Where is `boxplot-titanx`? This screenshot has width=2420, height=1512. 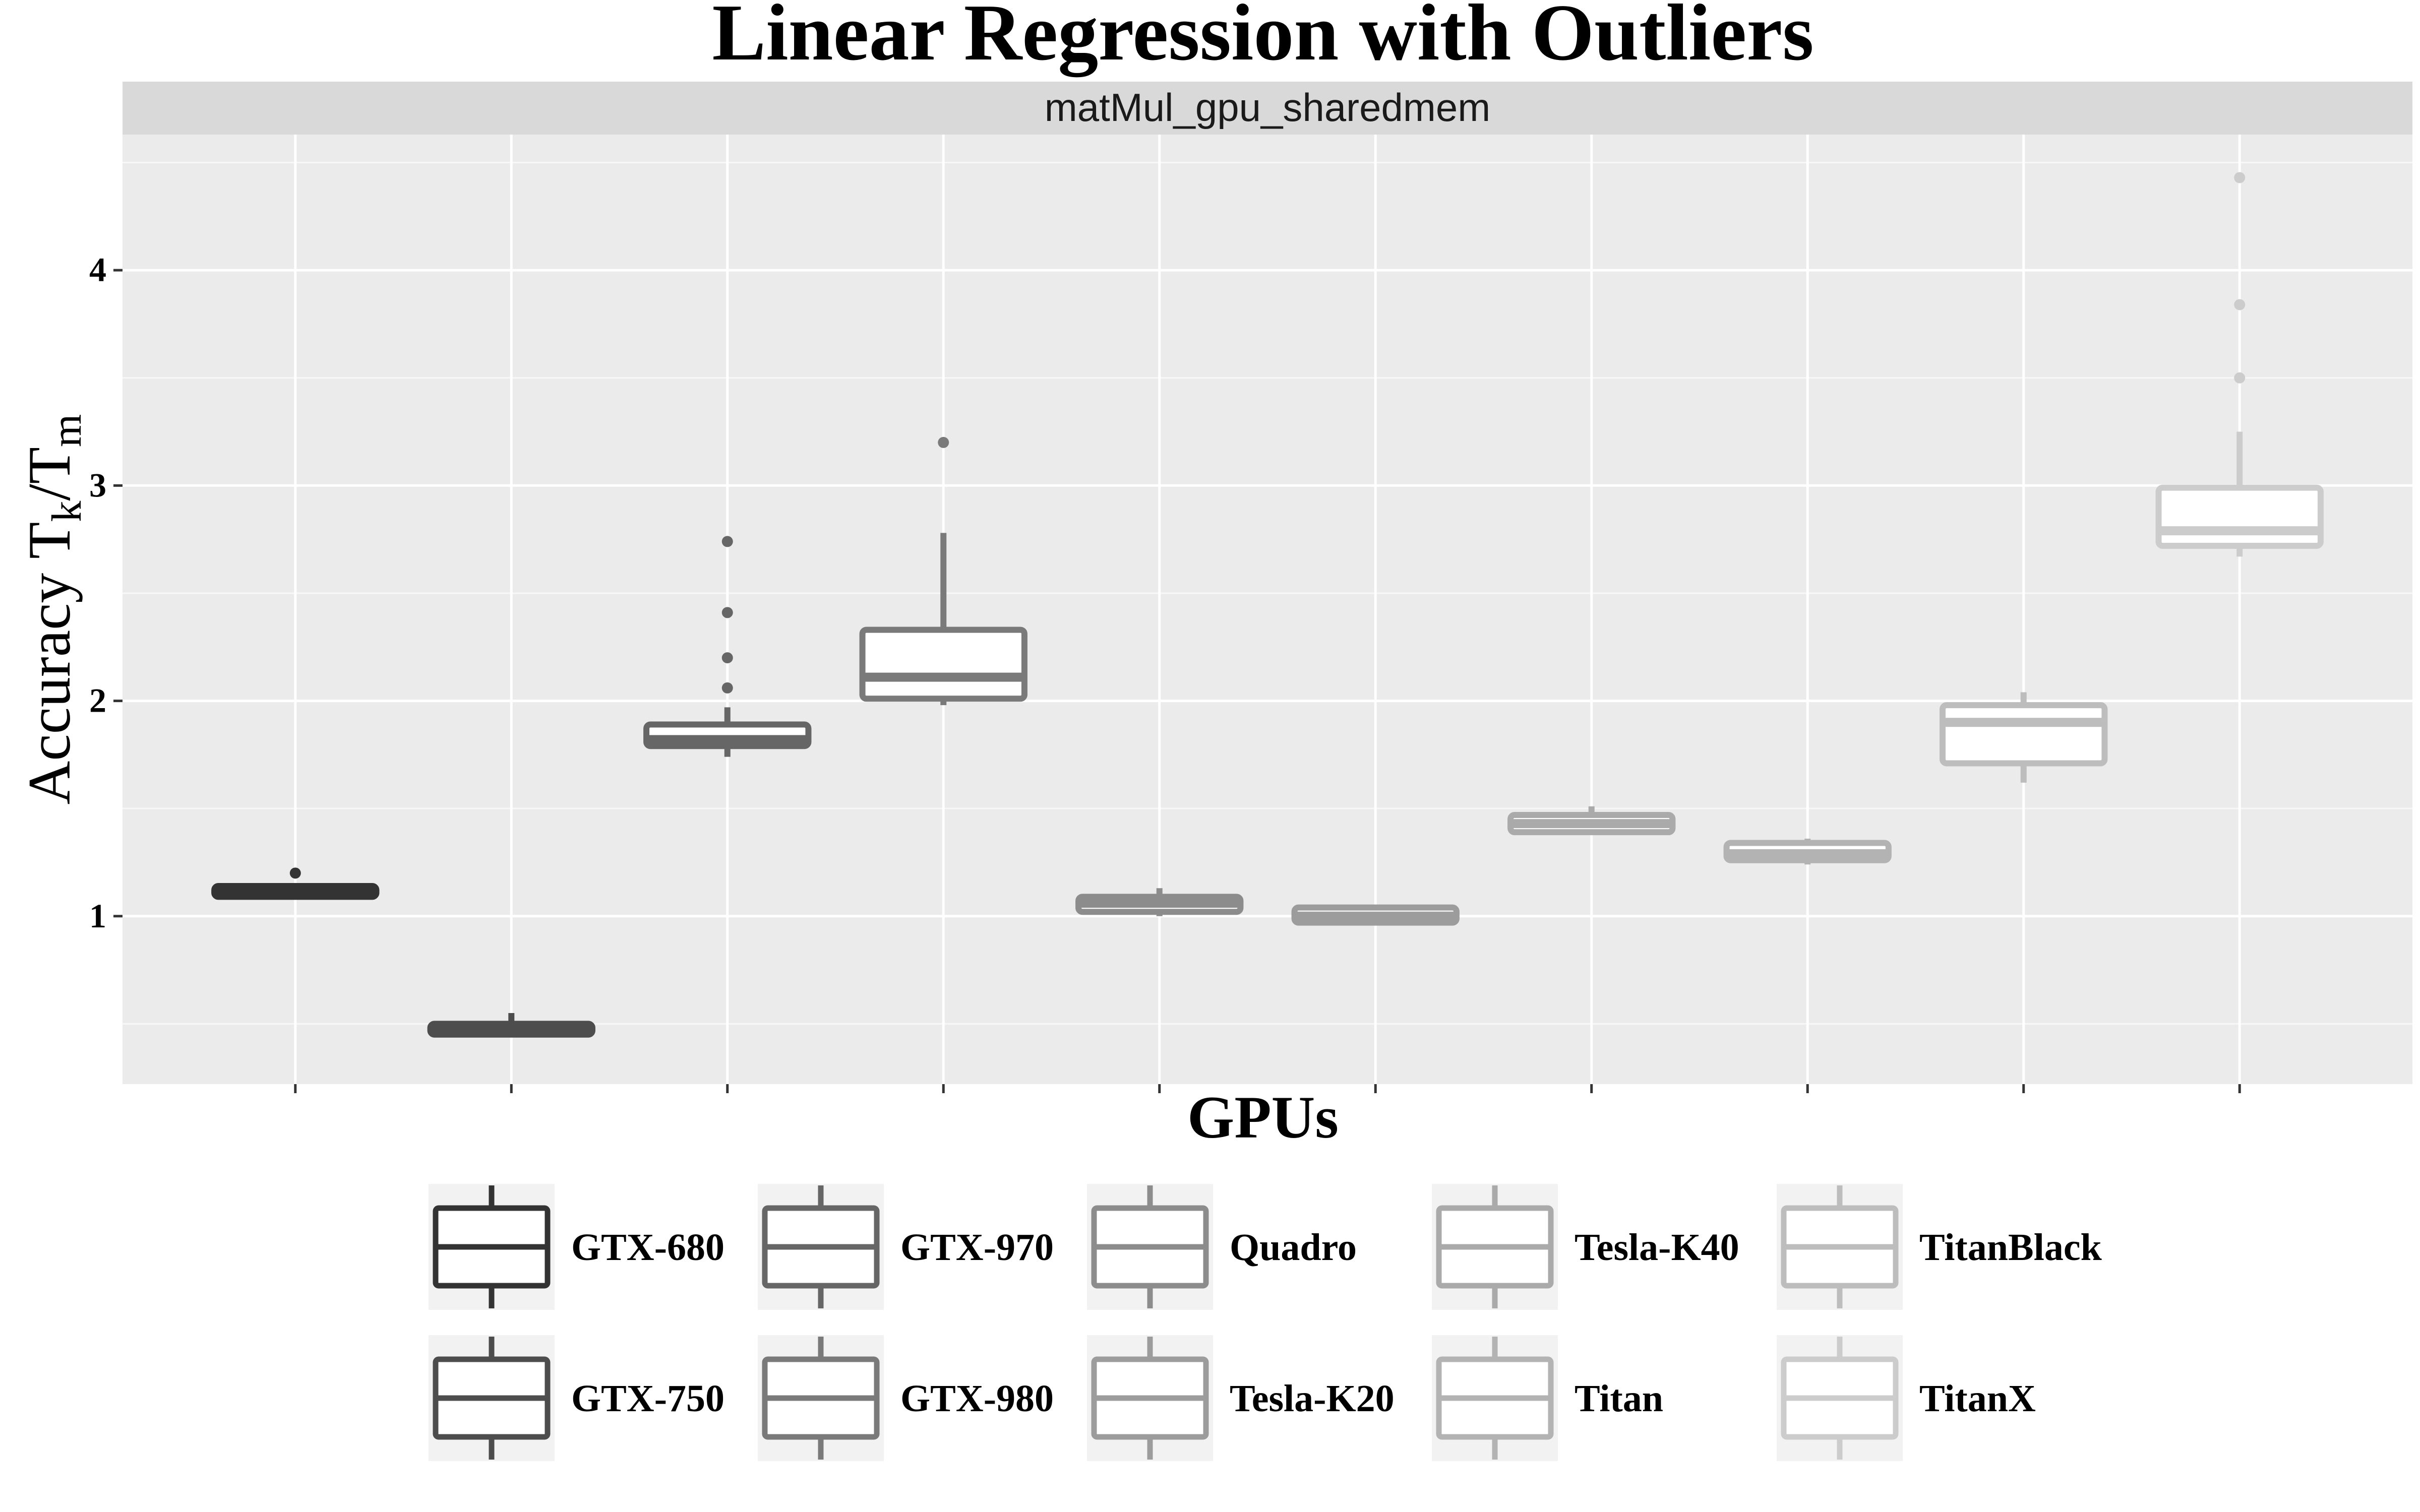 boxplot-titanx is located at coordinates (2239, 365).